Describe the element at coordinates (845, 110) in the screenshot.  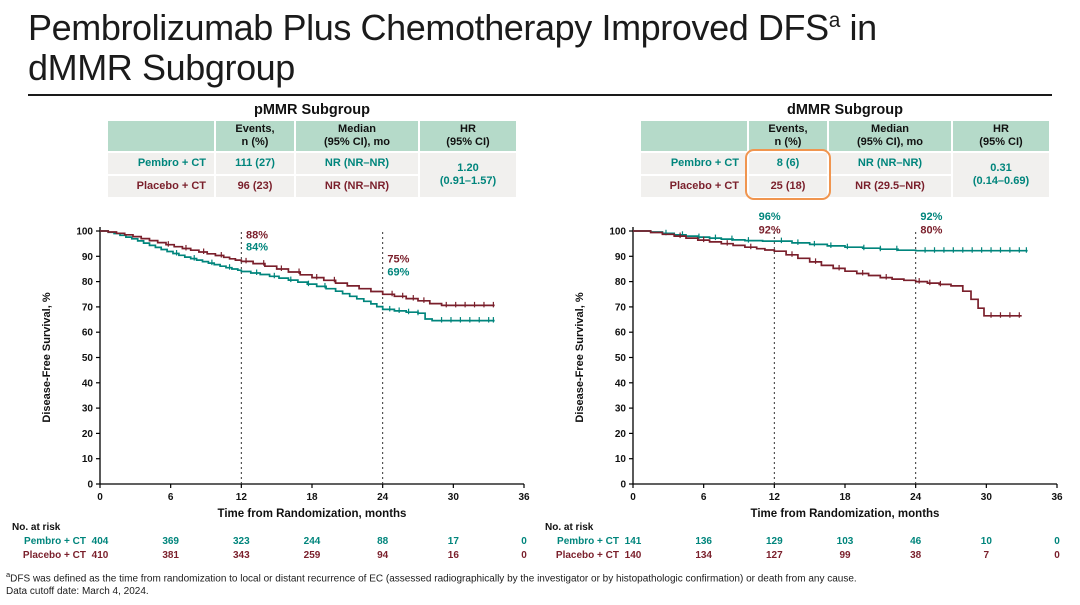
I see `panel-title-dmmr: dMMR Subgroup` at that location.